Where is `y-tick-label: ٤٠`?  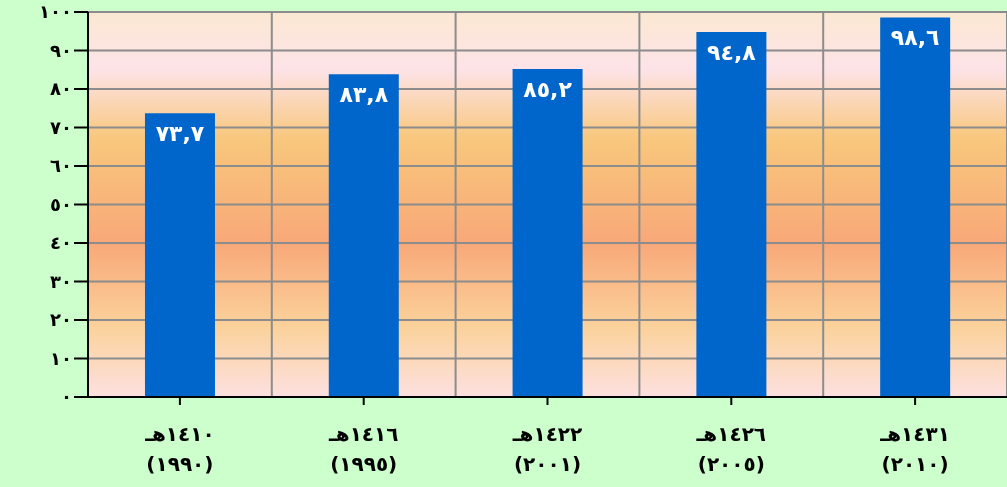 y-tick-label: ٤٠ is located at coordinates (61, 243).